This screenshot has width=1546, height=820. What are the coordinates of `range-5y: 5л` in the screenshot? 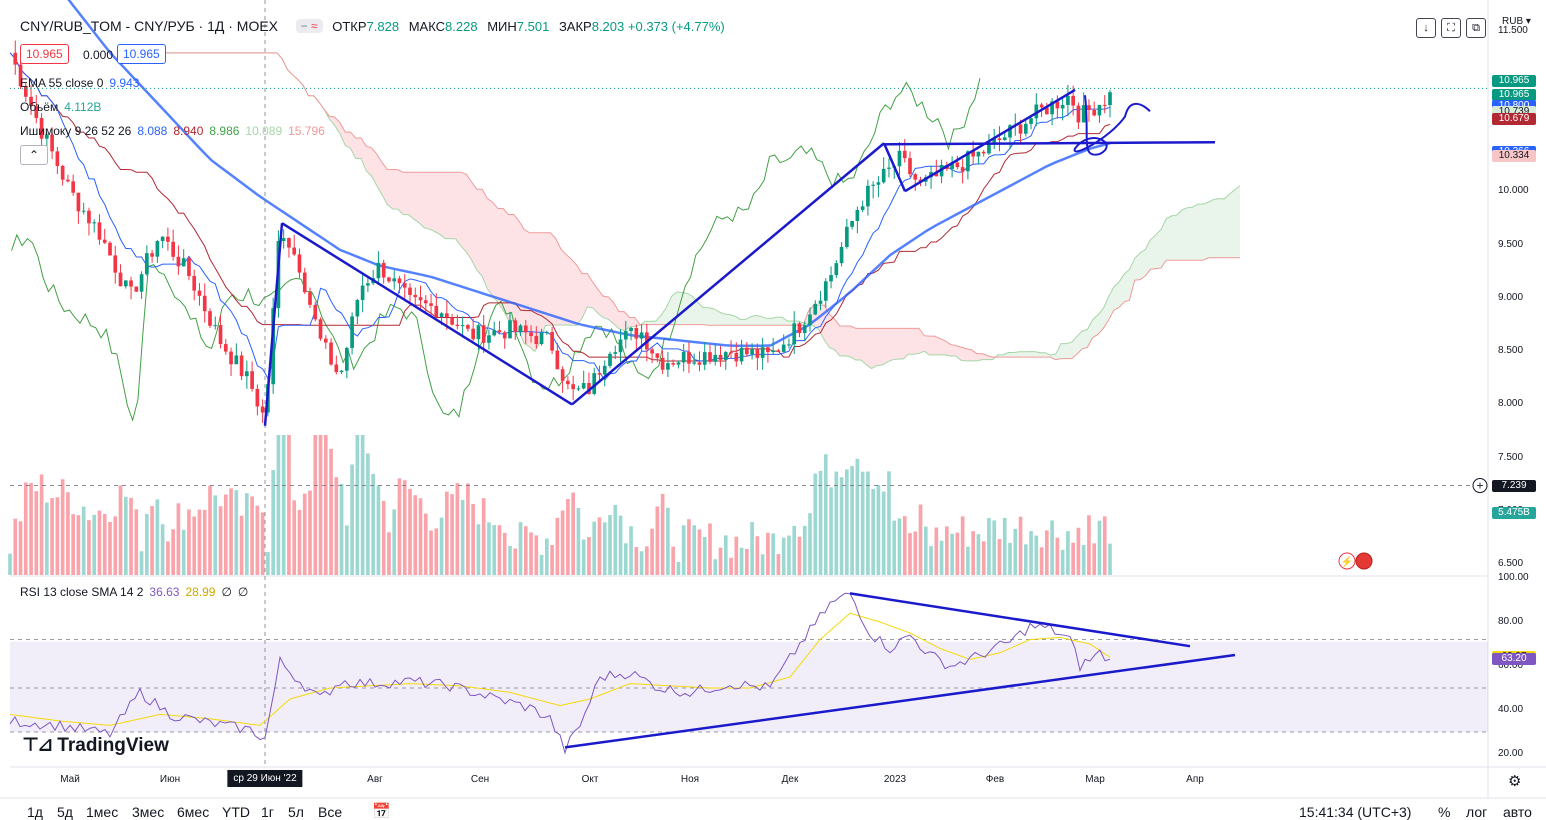 It's located at (296, 812).